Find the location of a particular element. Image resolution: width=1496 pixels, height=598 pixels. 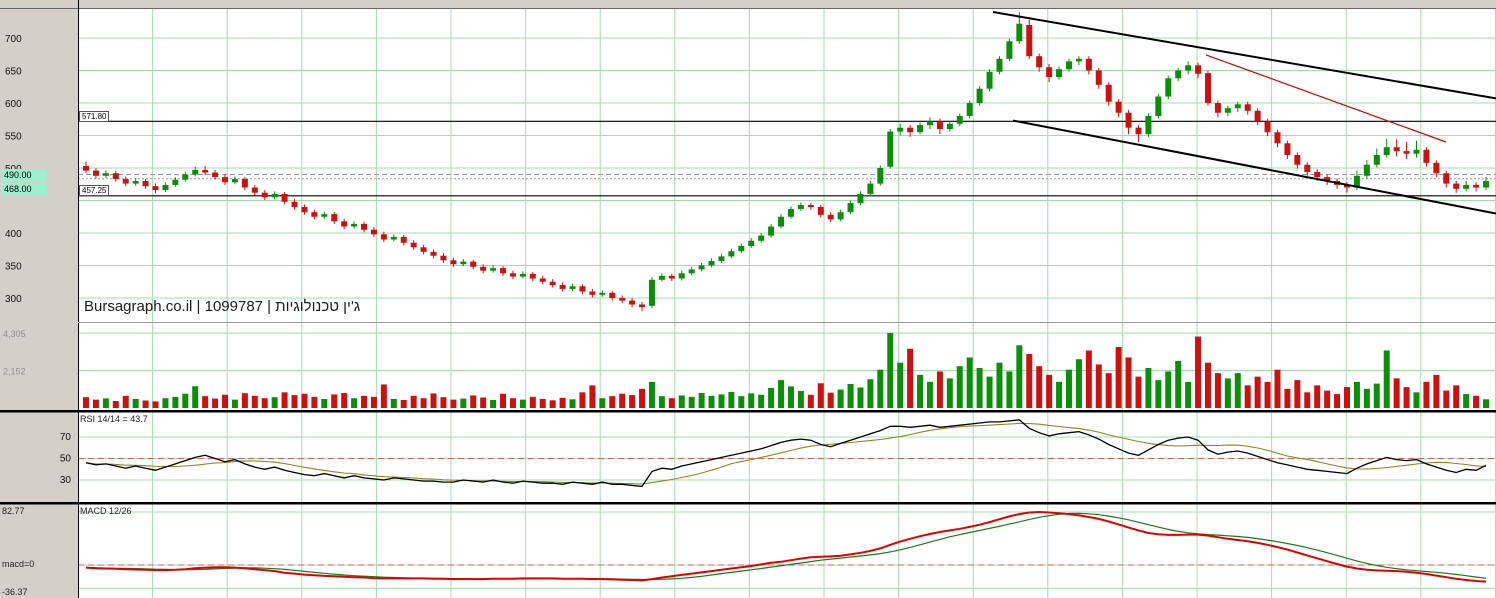

volume-rsi-separator is located at coordinates (748, 411).